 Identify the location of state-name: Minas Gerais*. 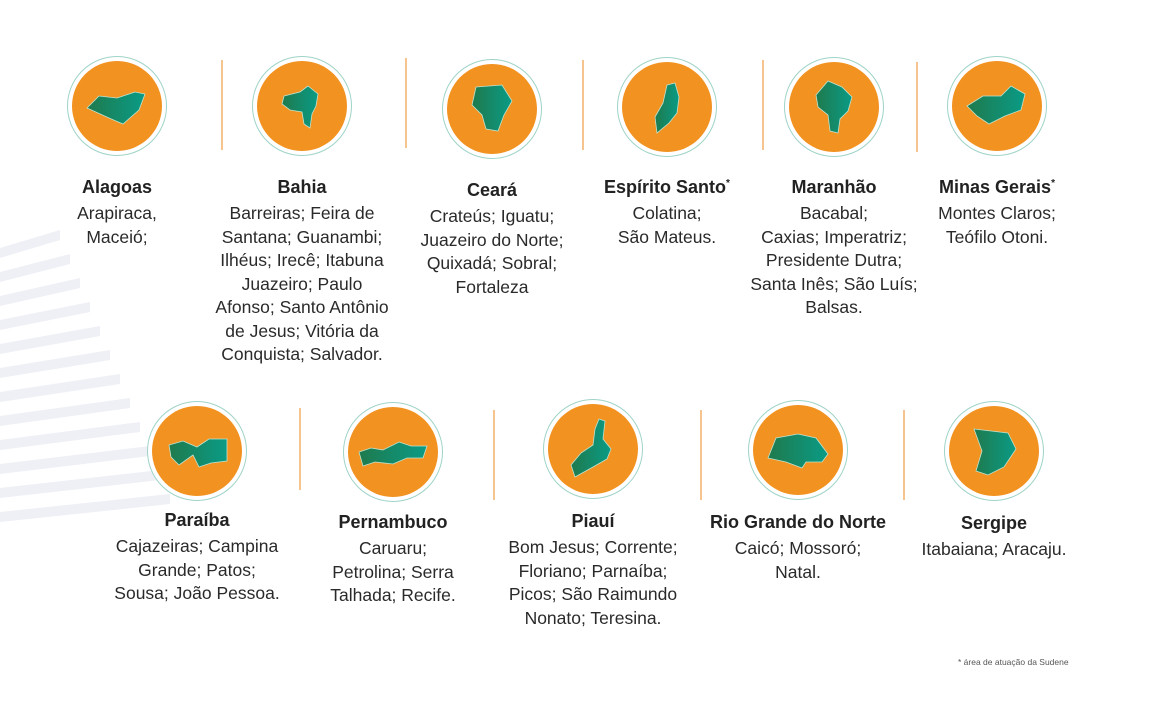
(997, 187).